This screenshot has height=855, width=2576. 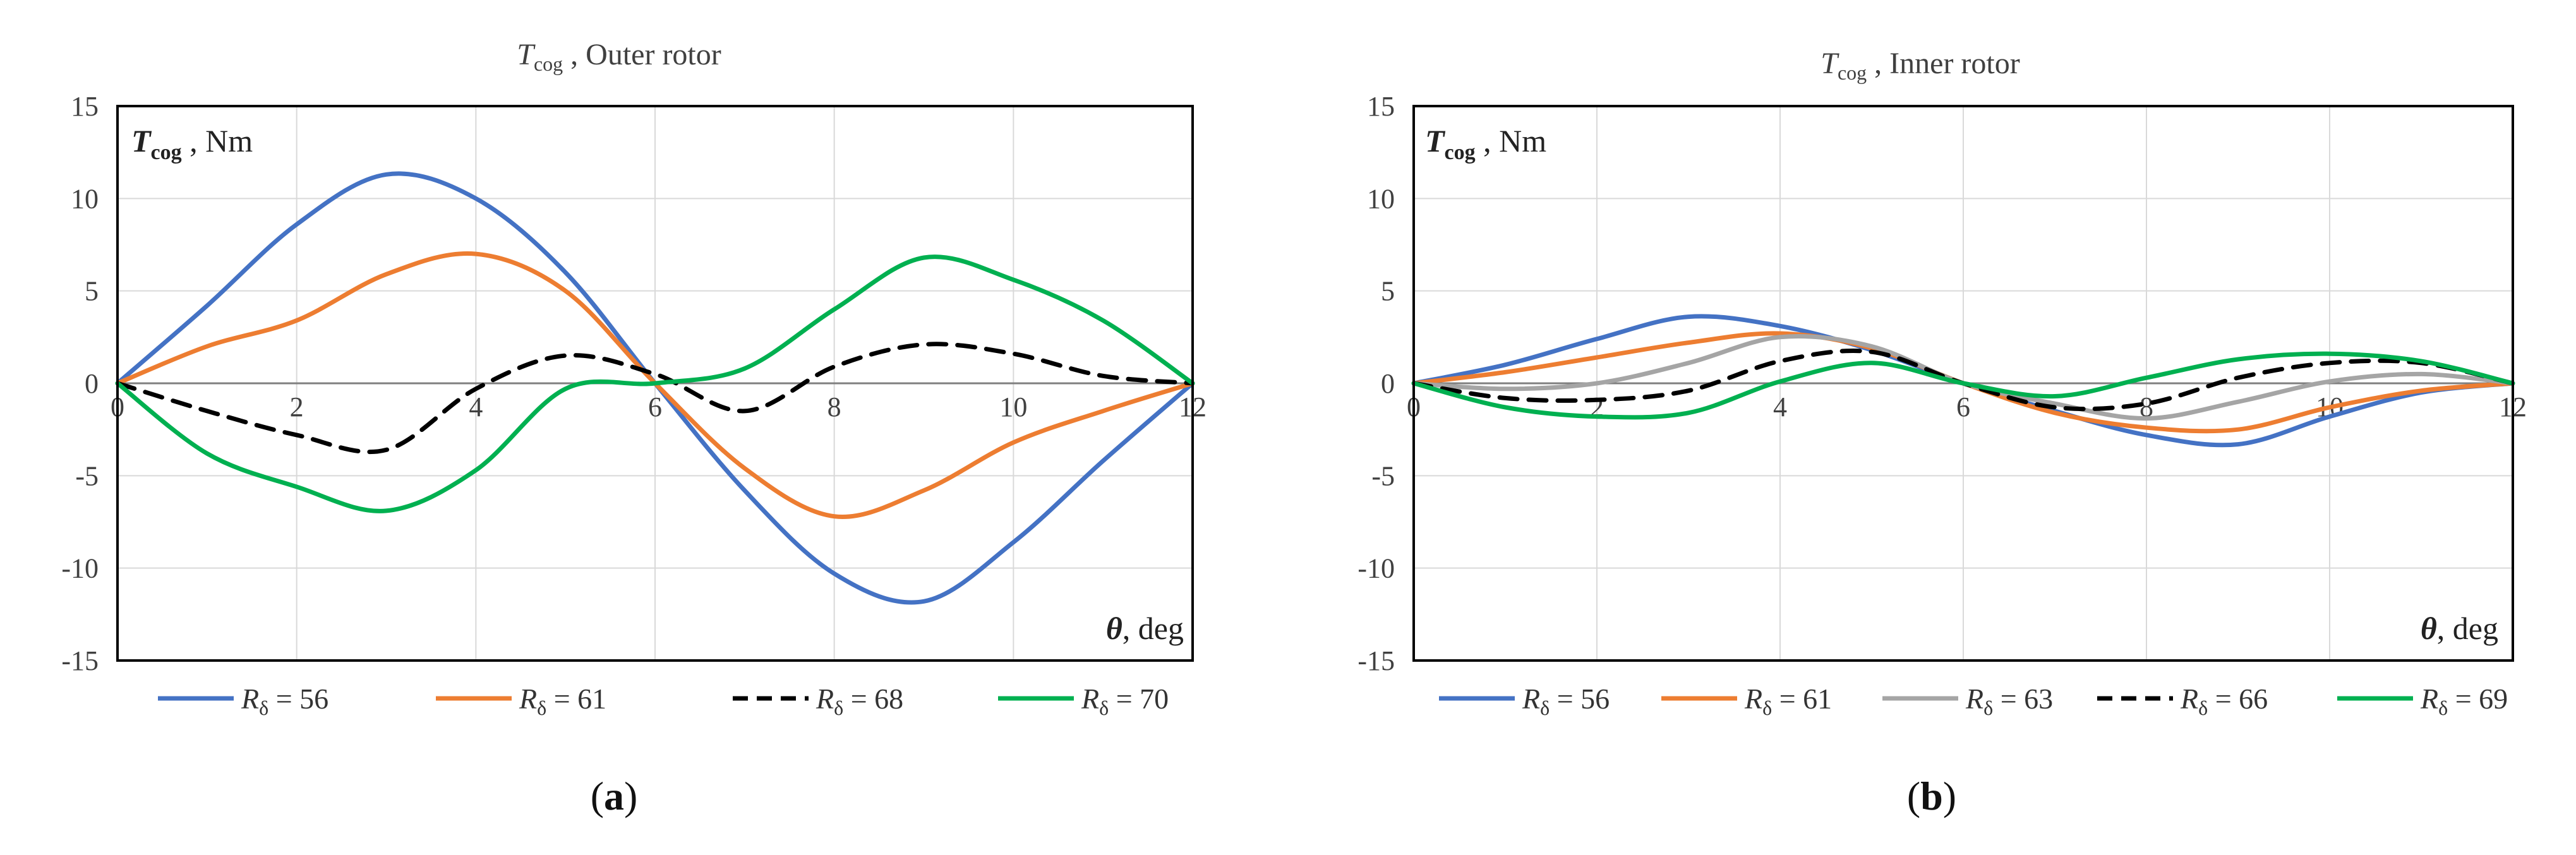 What do you see at coordinates (2009, 701) in the screenshot?
I see `legend-label: Rδ = 63` at bounding box center [2009, 701].